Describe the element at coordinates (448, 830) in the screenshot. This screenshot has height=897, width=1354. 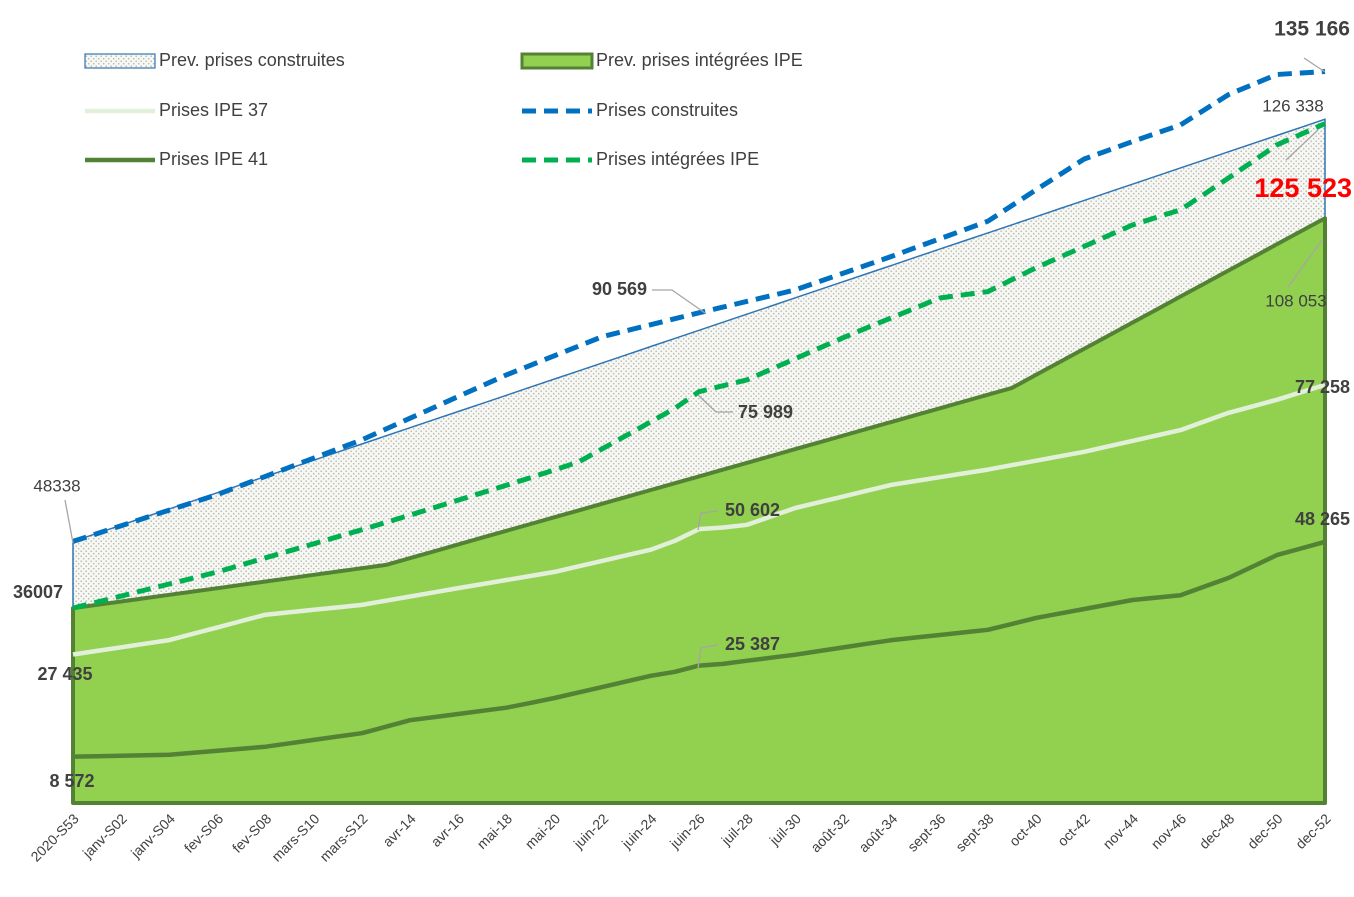
I see `x-tick-label: avr-16` at that location.